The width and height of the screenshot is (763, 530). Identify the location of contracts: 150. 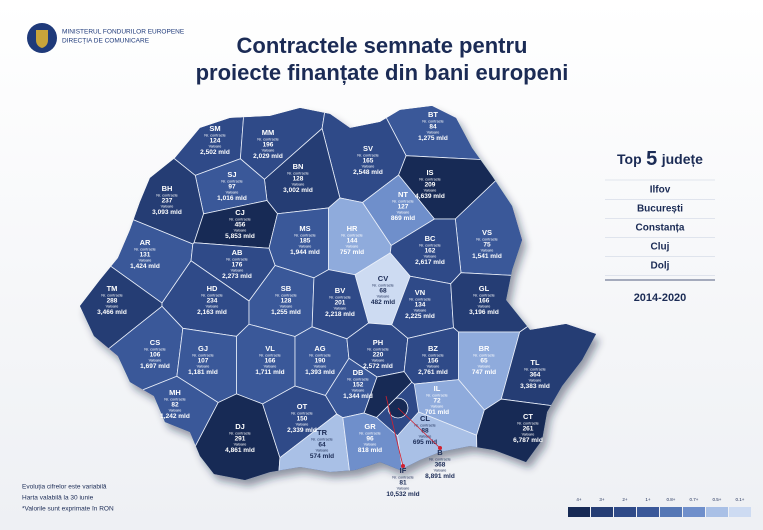
(302, 419).